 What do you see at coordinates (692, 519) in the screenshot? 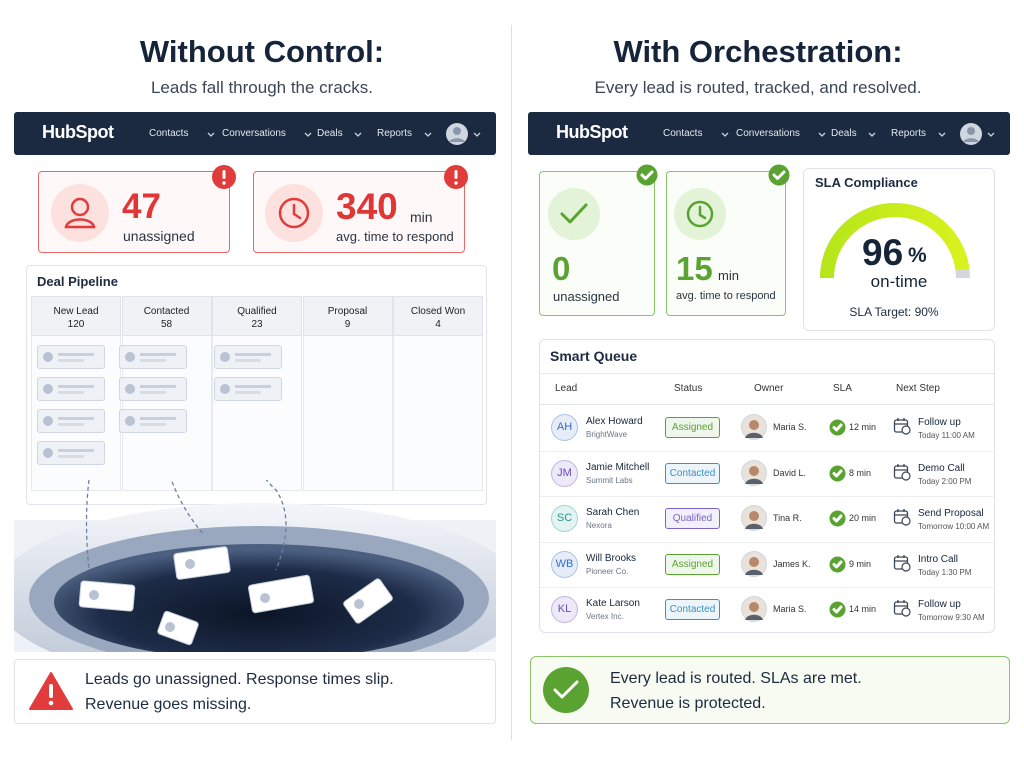
I see `status-pill: Qualified` at bounding box center [692, 519].